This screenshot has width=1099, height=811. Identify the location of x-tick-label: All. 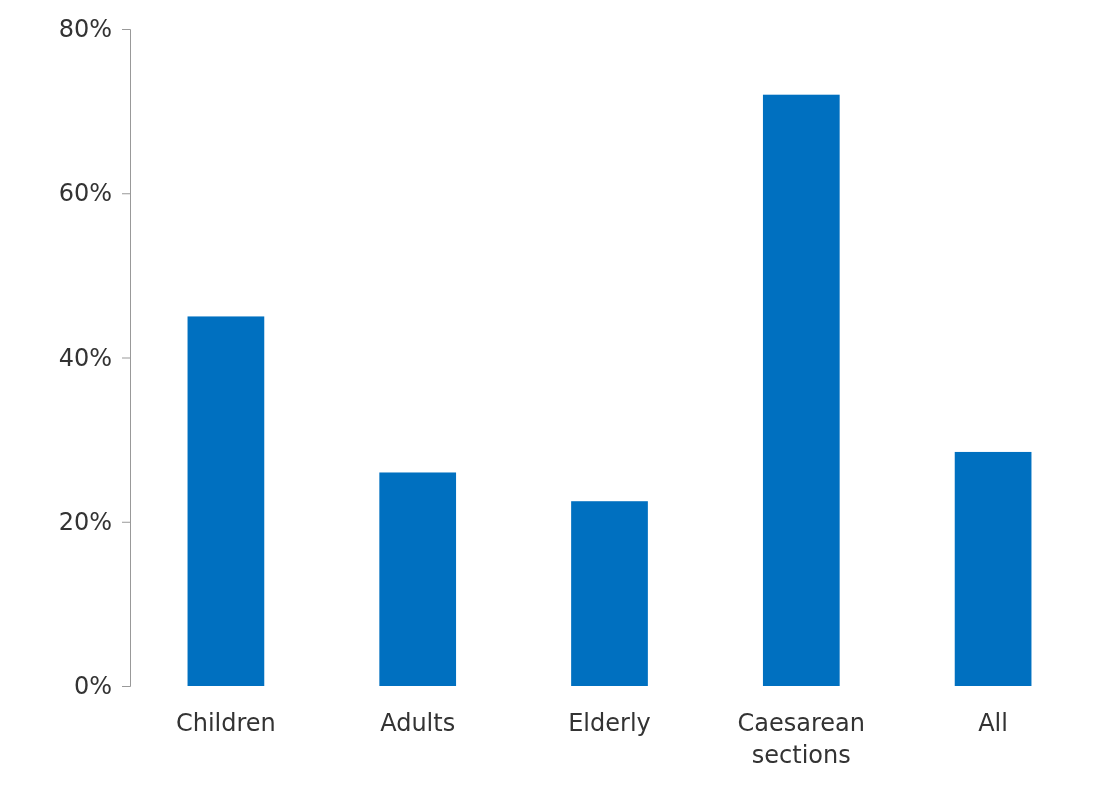
(993, 723).